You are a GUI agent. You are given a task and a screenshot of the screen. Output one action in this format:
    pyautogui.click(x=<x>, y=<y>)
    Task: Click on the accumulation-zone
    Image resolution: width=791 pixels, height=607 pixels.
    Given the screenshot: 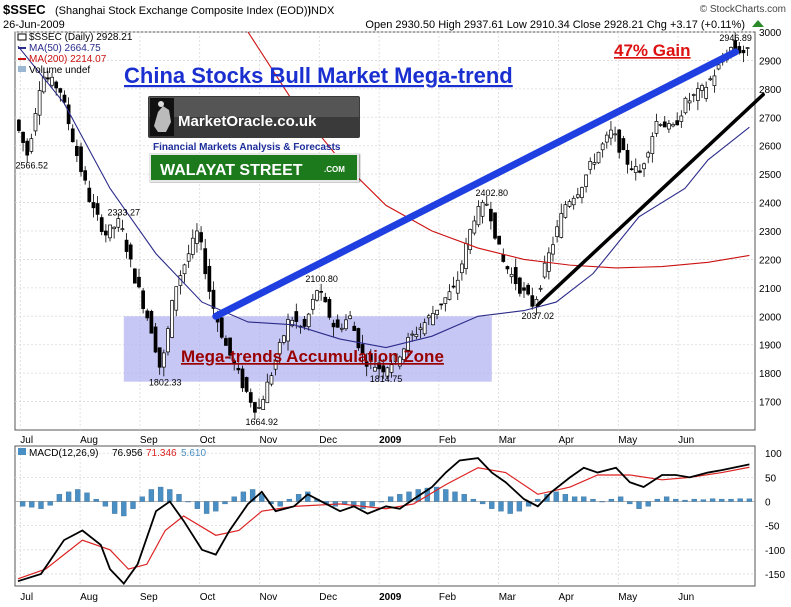 What is the action you would take?
    pyautogui.click(x=307, y=349)
    